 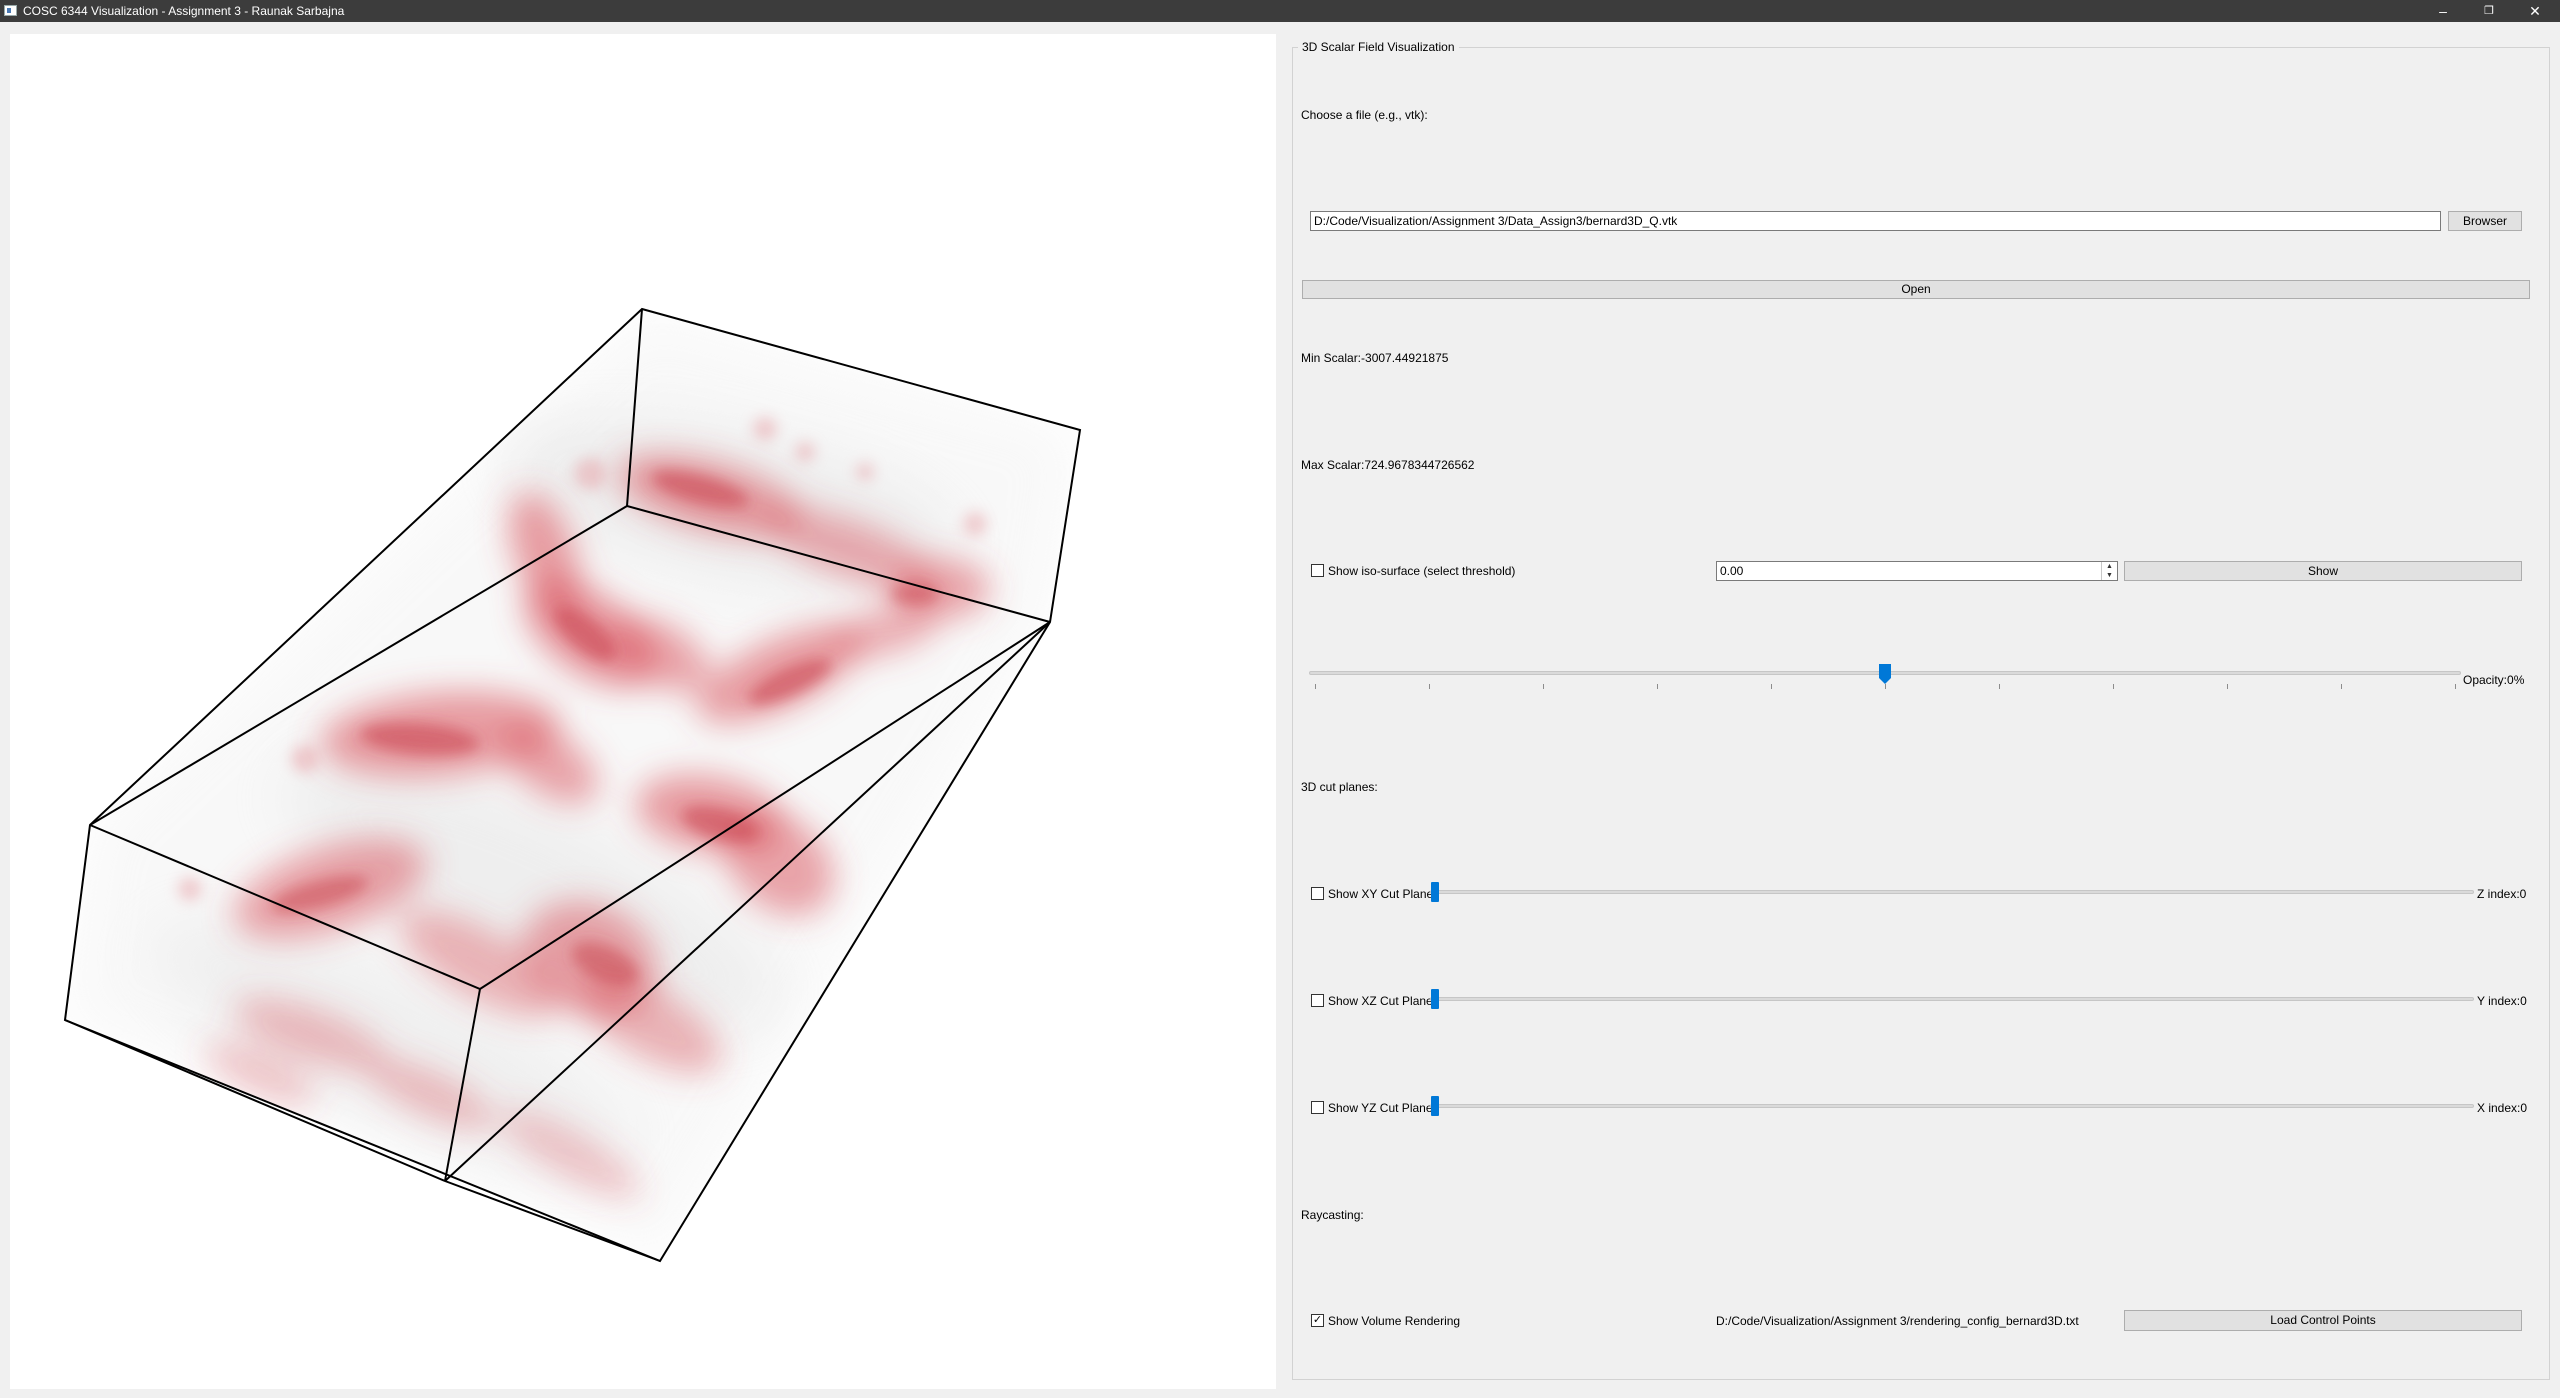 I want to click on restore-button: ❐, so click(x=2489, y=11).